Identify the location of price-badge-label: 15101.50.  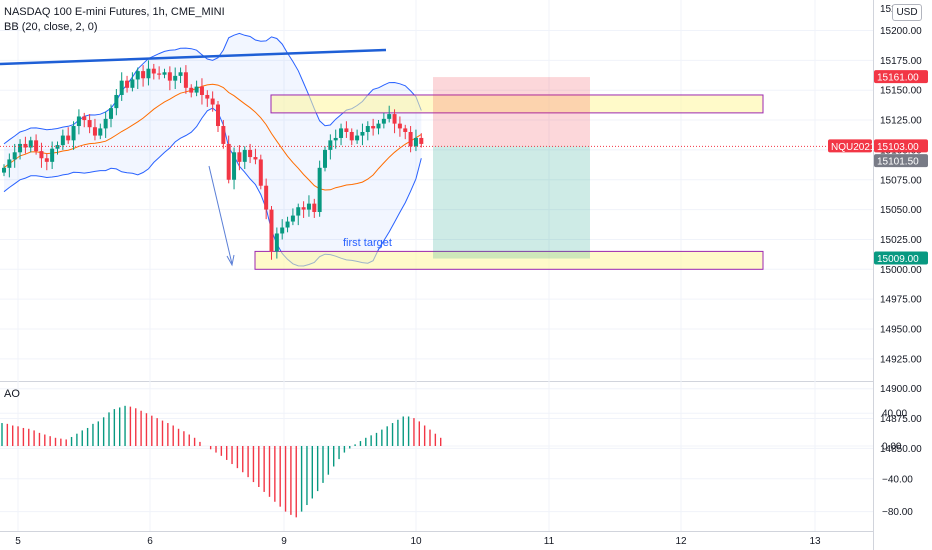
(898, 162).